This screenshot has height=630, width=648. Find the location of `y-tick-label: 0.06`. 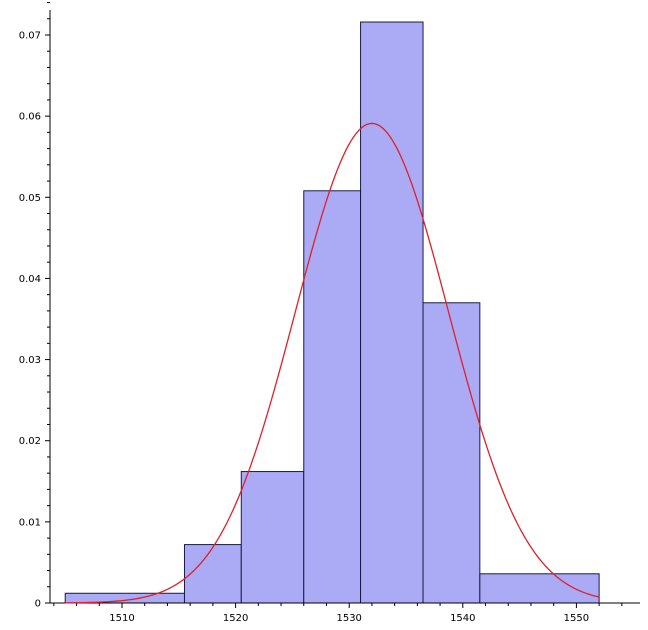

y-tick-label: 0.06 is located at coordinates (30, 117).